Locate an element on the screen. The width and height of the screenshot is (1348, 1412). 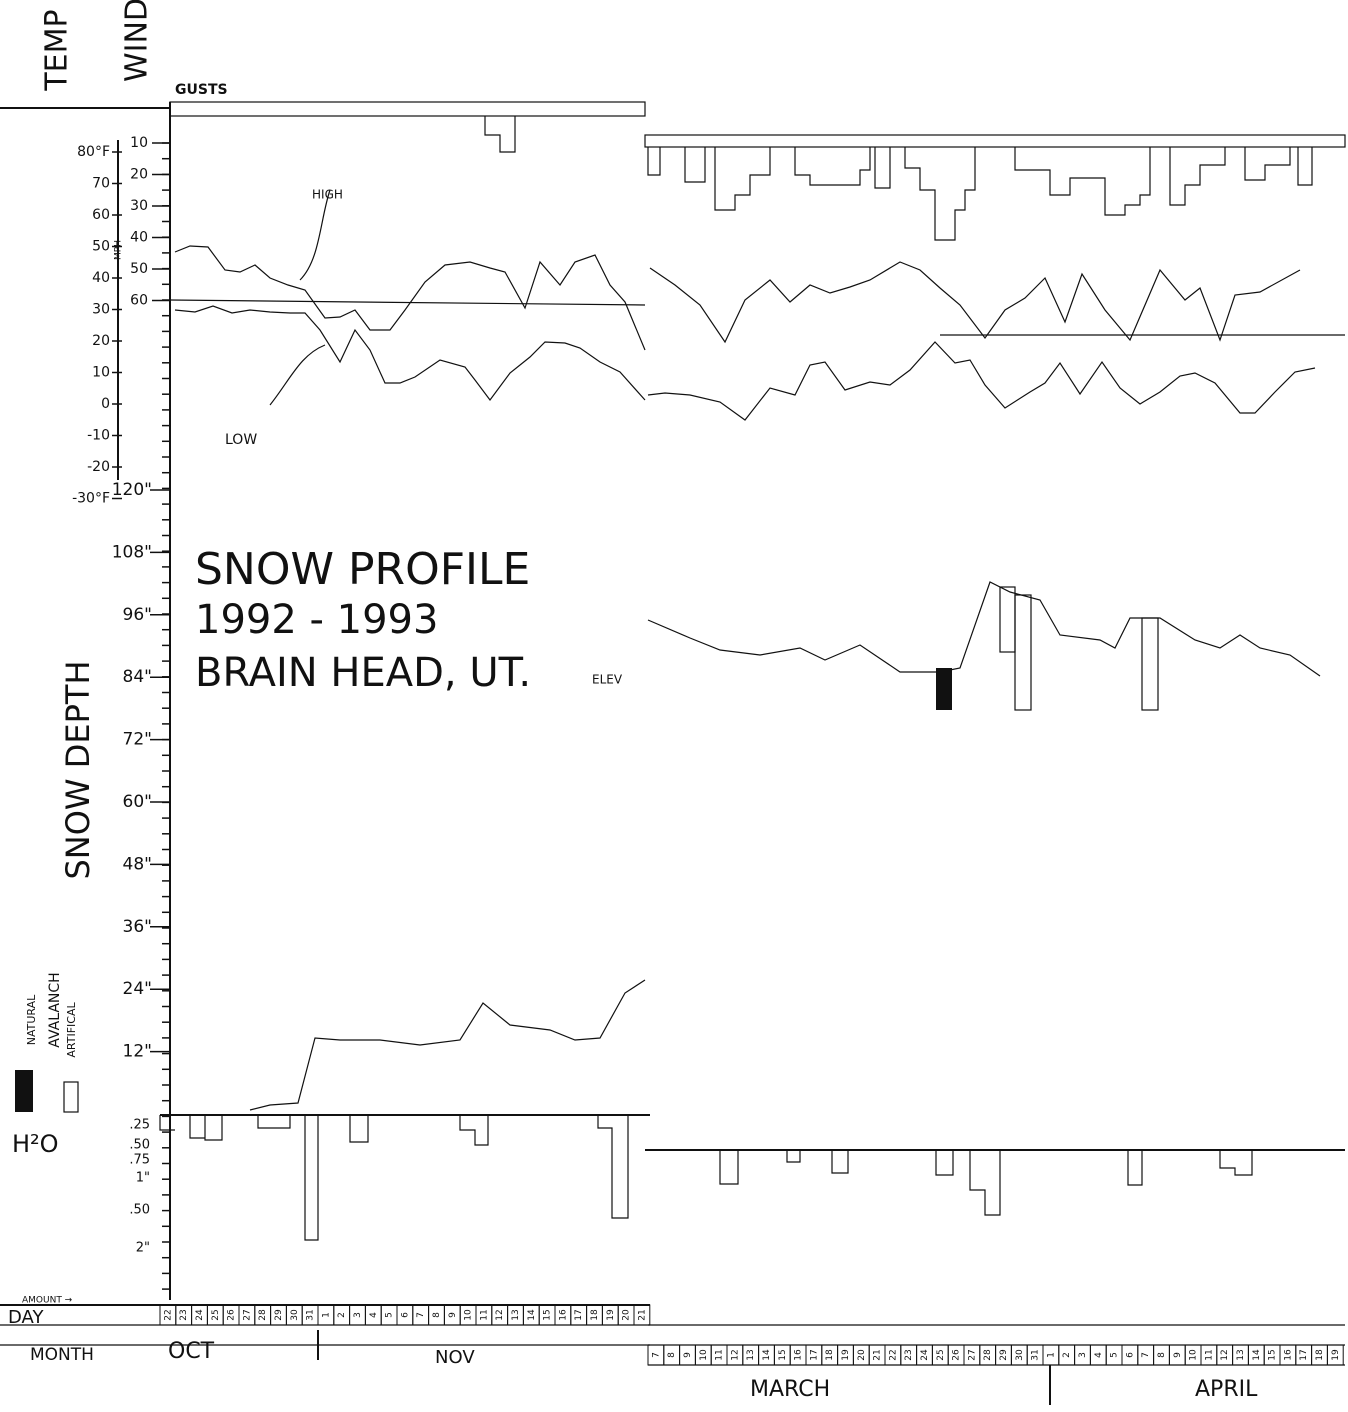
mph-60-line is located at coordinates (407, 302).